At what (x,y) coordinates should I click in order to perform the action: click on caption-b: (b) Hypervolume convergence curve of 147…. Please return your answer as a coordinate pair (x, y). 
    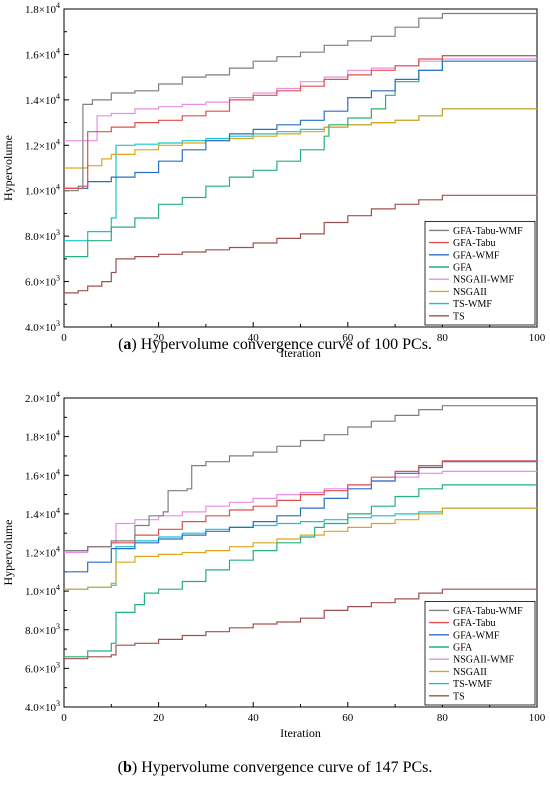
    Looking at the image, I should click on (275, 767).